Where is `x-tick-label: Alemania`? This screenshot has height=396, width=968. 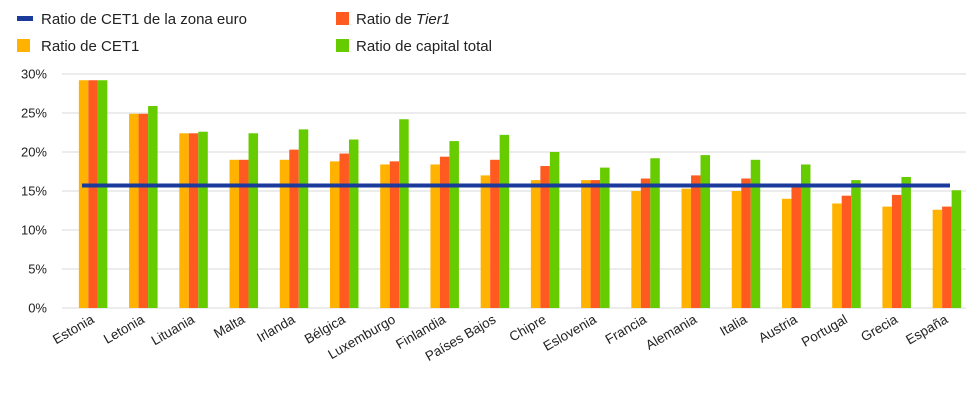
x-tick-label: Alemania is located at coordinates (671, 331).